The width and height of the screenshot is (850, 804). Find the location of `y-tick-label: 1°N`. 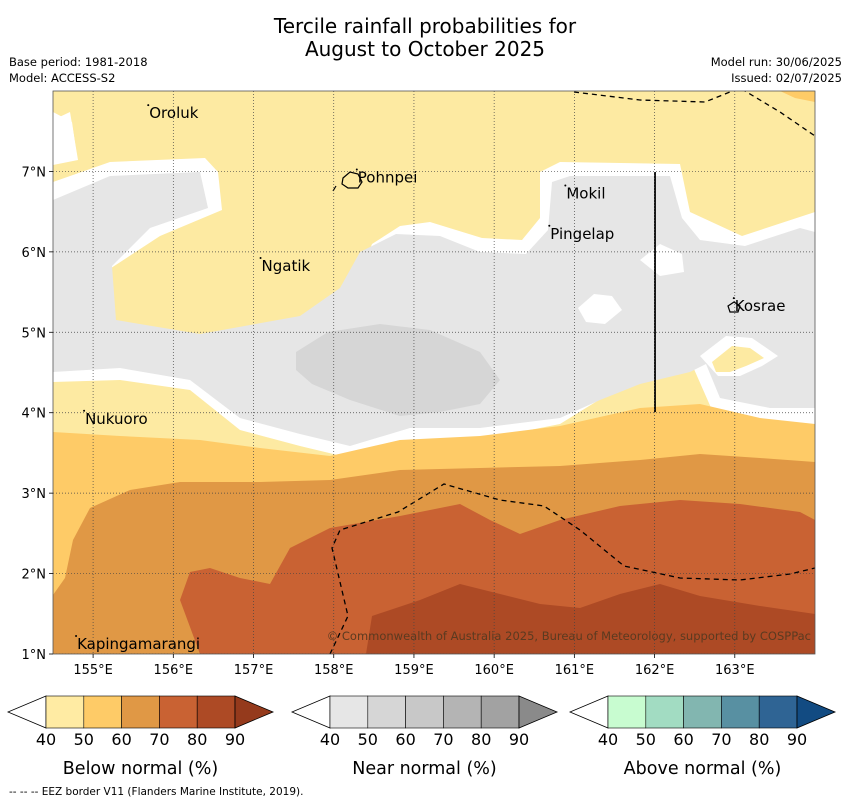

y-tick-label: 1°N is located at coordinates (34, 655).